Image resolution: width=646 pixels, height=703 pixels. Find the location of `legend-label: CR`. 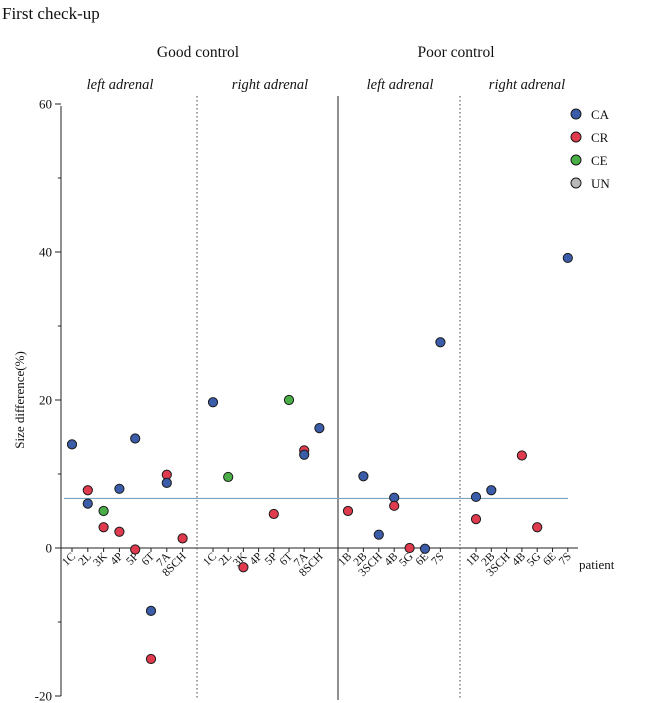

legend-label: CR is located at coordinates (600, 137).